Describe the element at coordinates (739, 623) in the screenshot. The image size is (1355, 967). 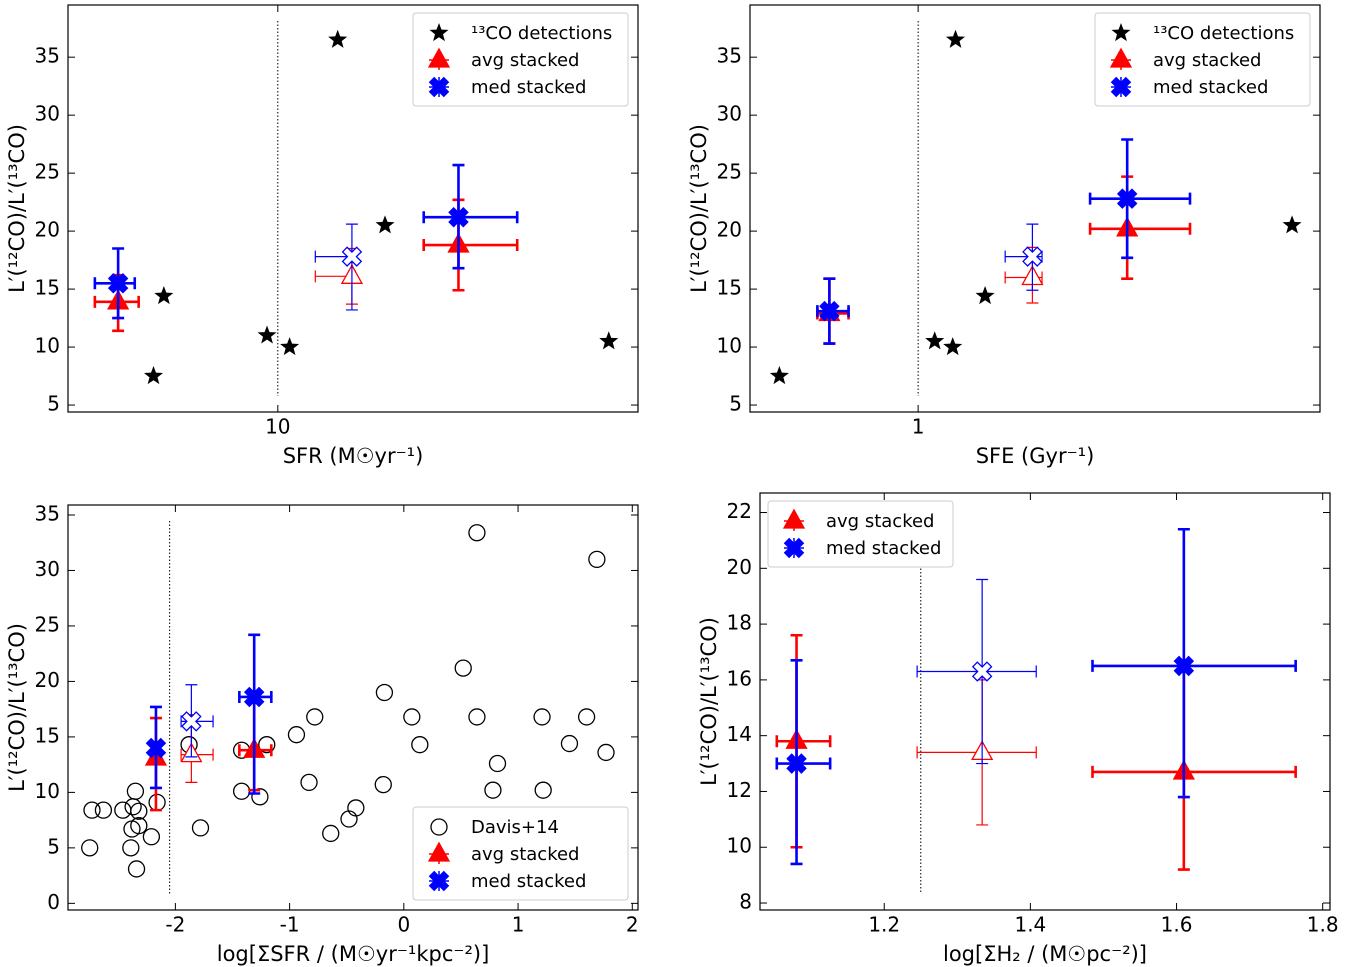
I see `y-tick-label: 18` at that location.